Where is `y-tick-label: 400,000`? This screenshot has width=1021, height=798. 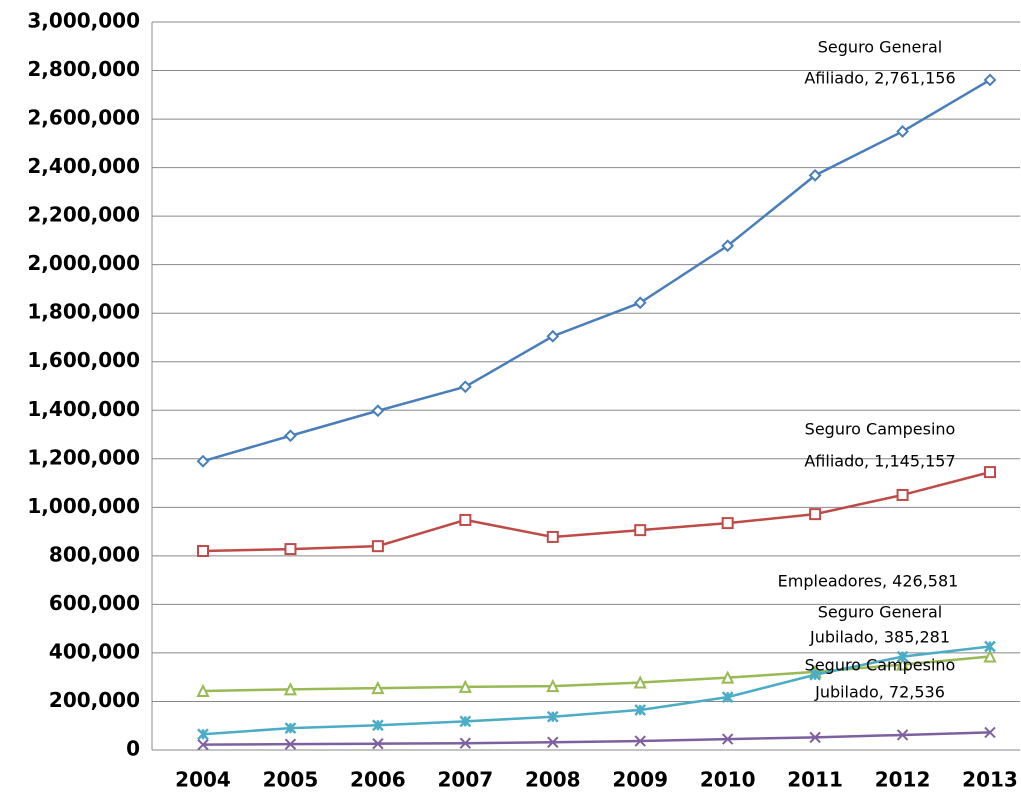 y-tick-label: 400,000 is located at coordinates (94, 651).